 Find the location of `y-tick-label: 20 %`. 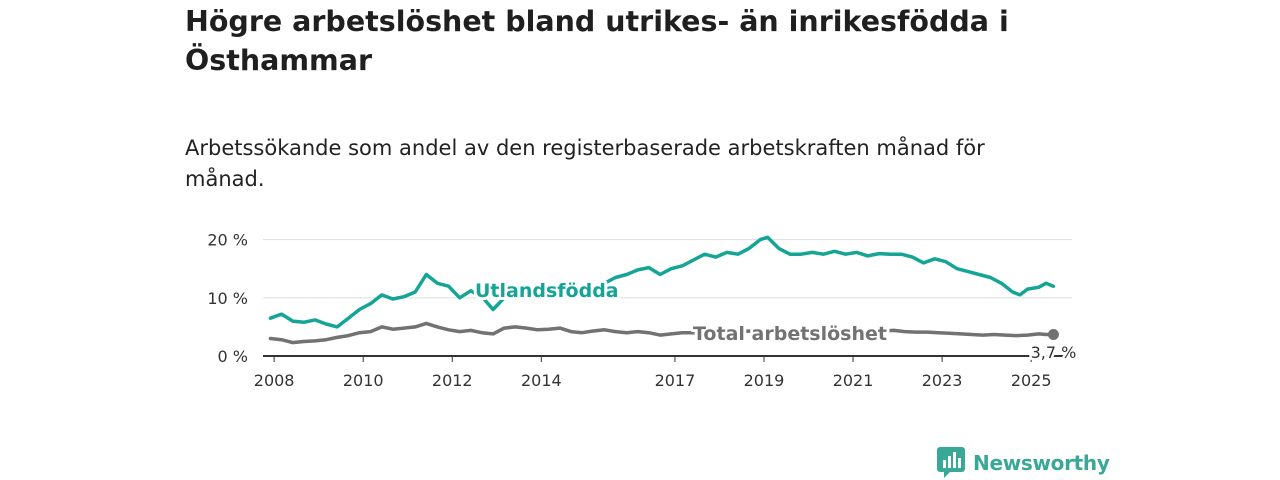

y-tick-label: 20 % is located at coordinates (227, 240).